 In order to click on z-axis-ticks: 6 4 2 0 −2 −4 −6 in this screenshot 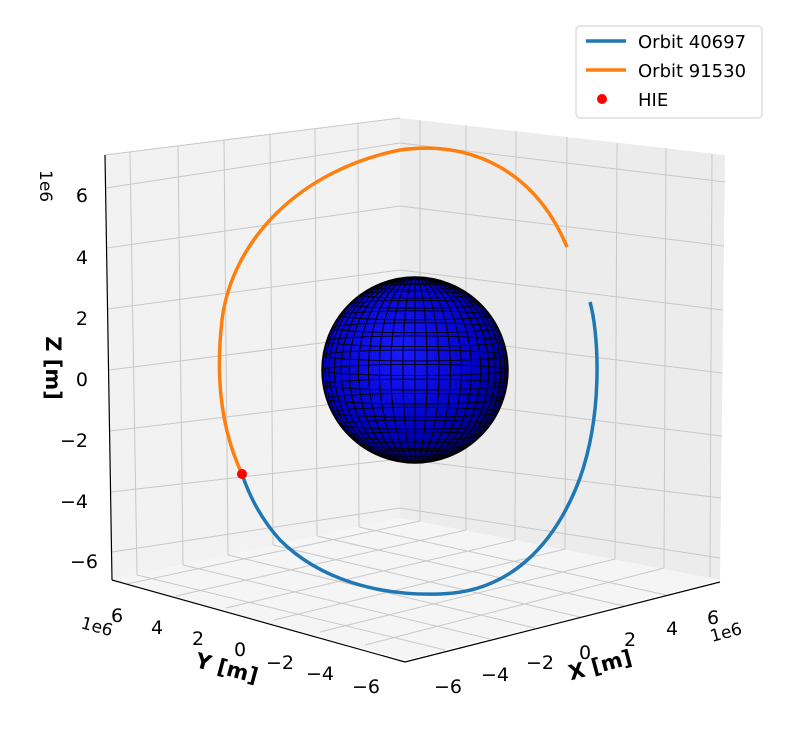, I will do `click(79, 379)`.